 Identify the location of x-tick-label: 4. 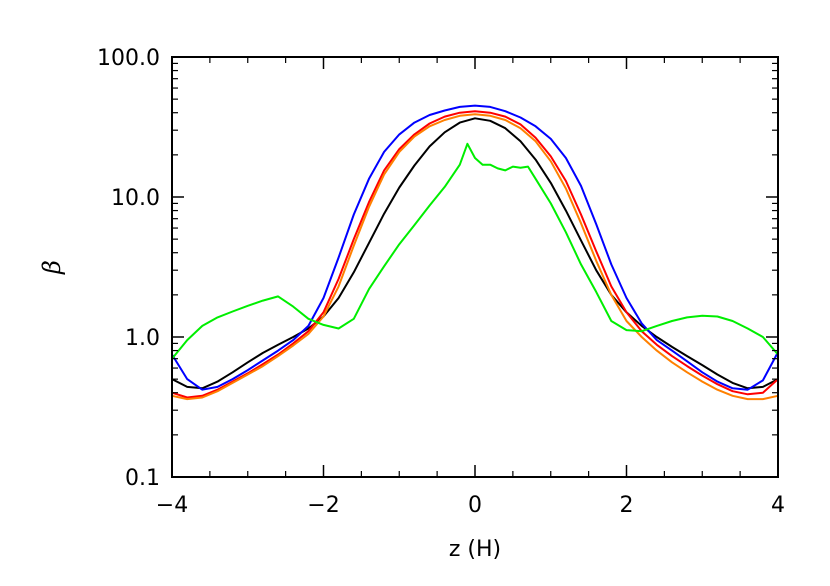
(778, 505).